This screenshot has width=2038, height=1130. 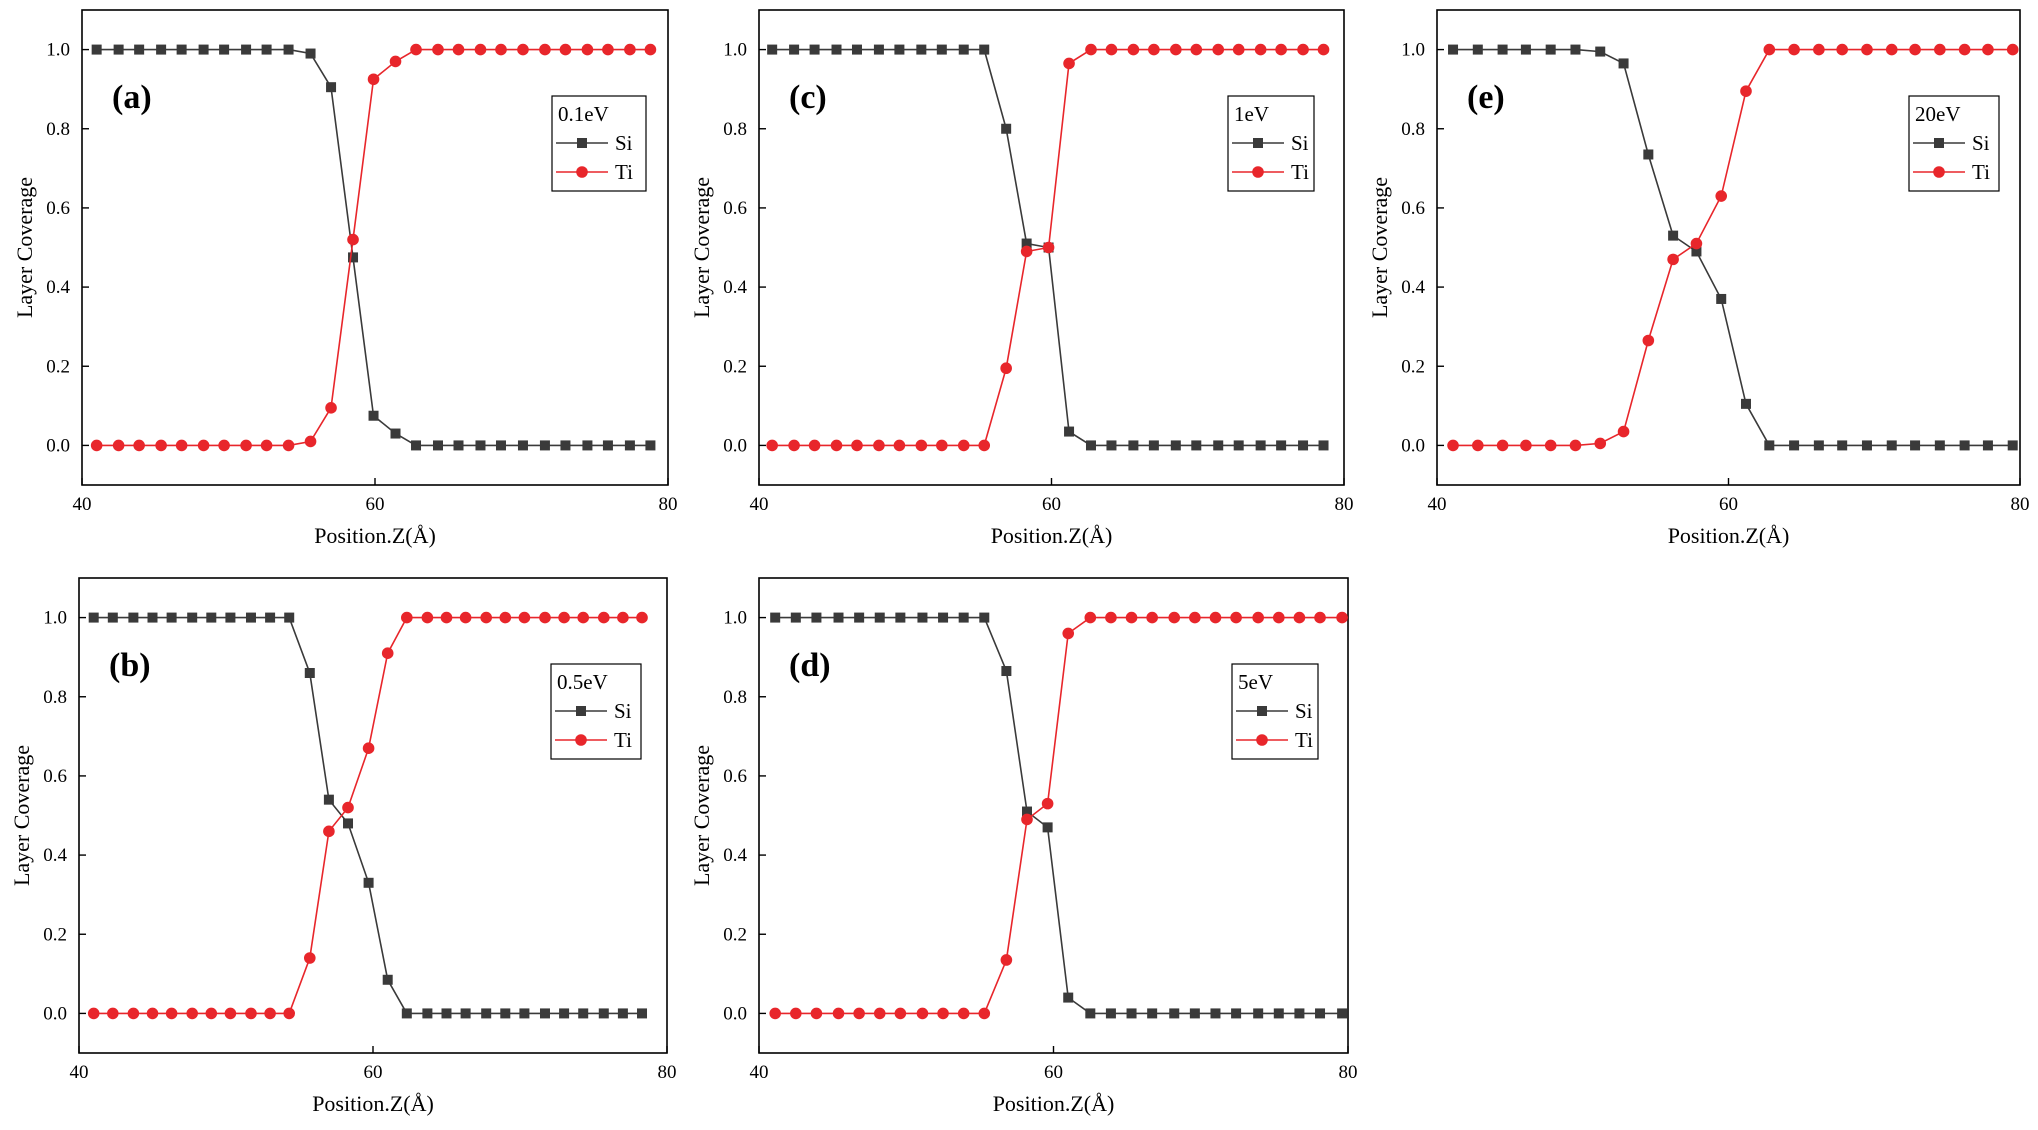 What do you see at coordinates (759, 504) in the screenshot?
I see `x-tick-label: 40` at bounding box center [759, 504].